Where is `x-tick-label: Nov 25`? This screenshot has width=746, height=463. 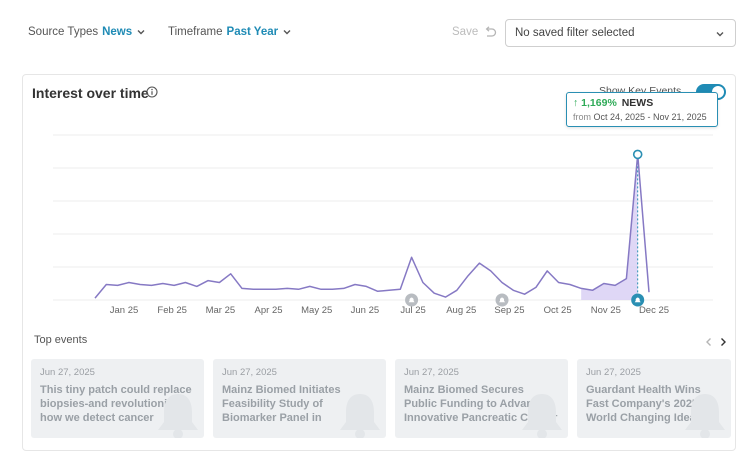
x-tick-label: Nov 25 is located at coordinates (606, 310).